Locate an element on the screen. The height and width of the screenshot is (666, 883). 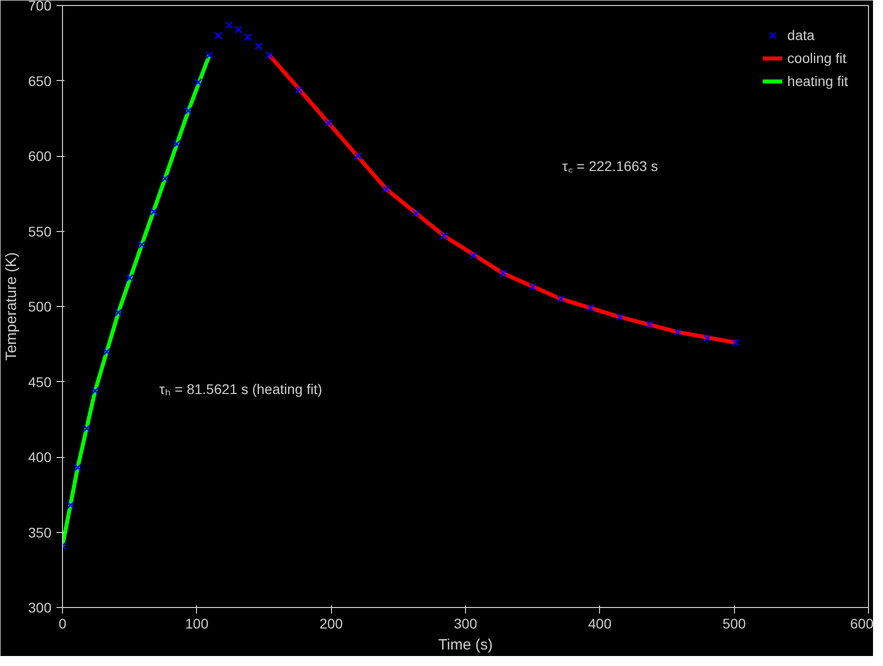
annotation: τₕ = 81.5621 s (heating fit) is located at coordinates (240, 388).